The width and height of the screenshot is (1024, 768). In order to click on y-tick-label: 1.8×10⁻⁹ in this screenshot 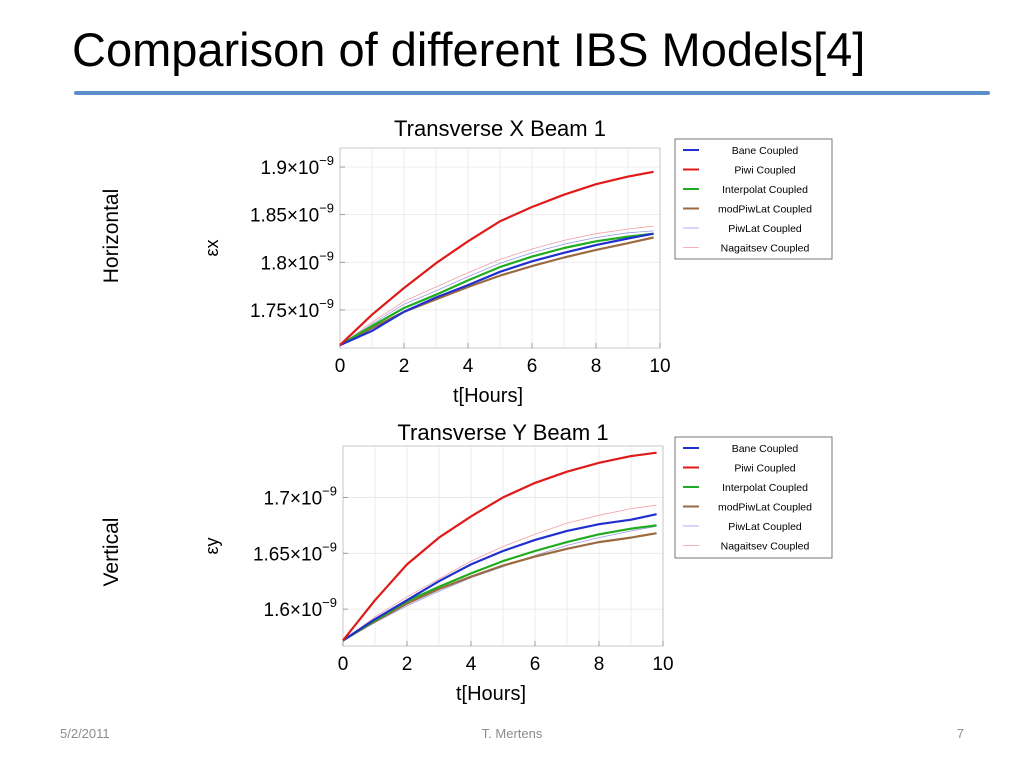, I will do `click(297, 261)`.